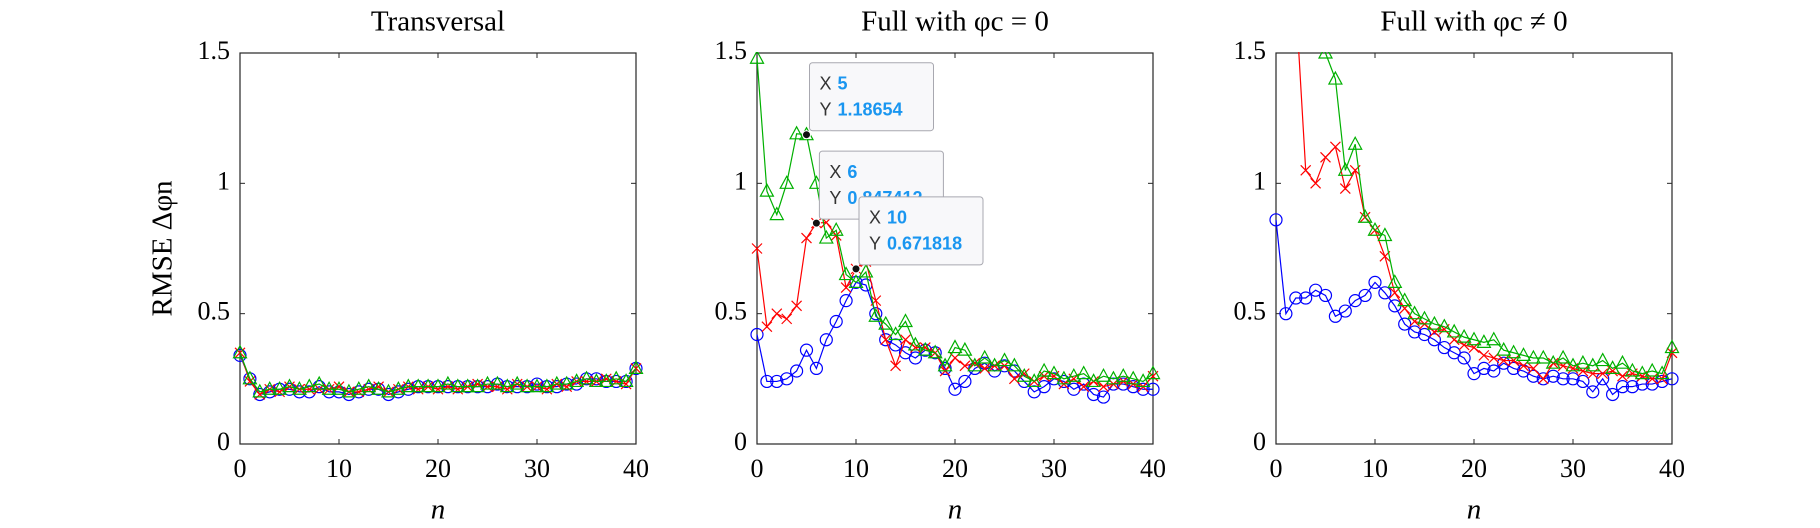 Image resolution: width=1820 pixels, height=528 pixels. What do you see at coordinates (871, 97) in the screenshot?
I see `datatip-box` at bounding box center [871, 97].